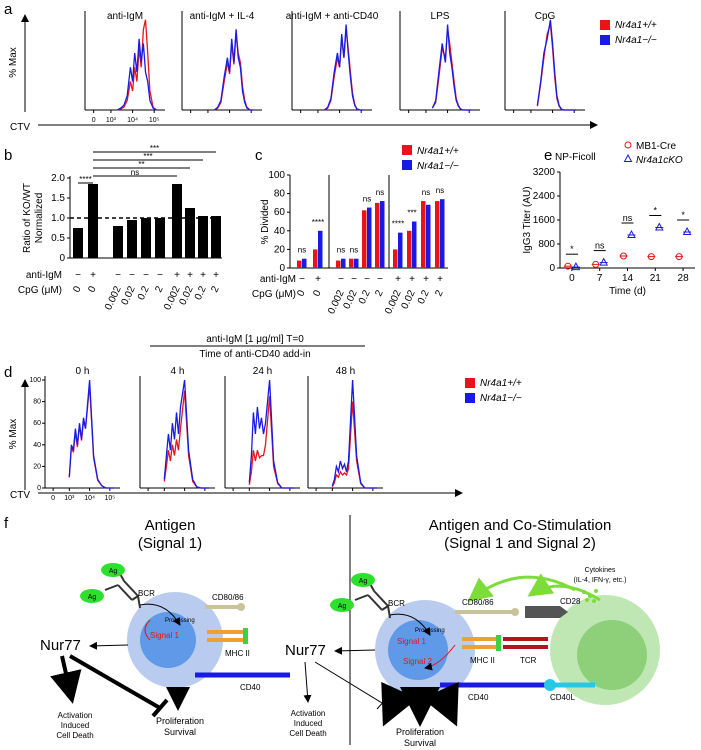  What do you see at coordinates (262, 371) in the screenshot?
I see `panel-title: 24 h` at bounding box center [262, 371].